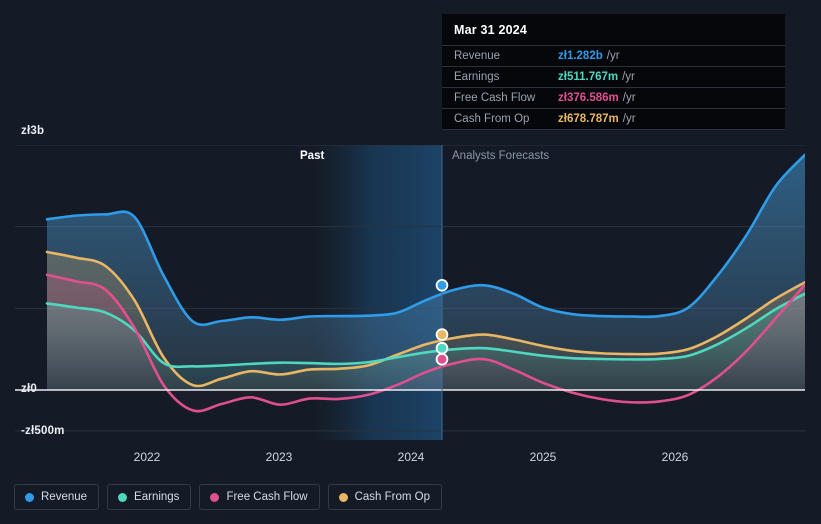 This screenshot has width=821, height=524. I want to click on x-axis-label-2024: 2024, so click(411, 457).